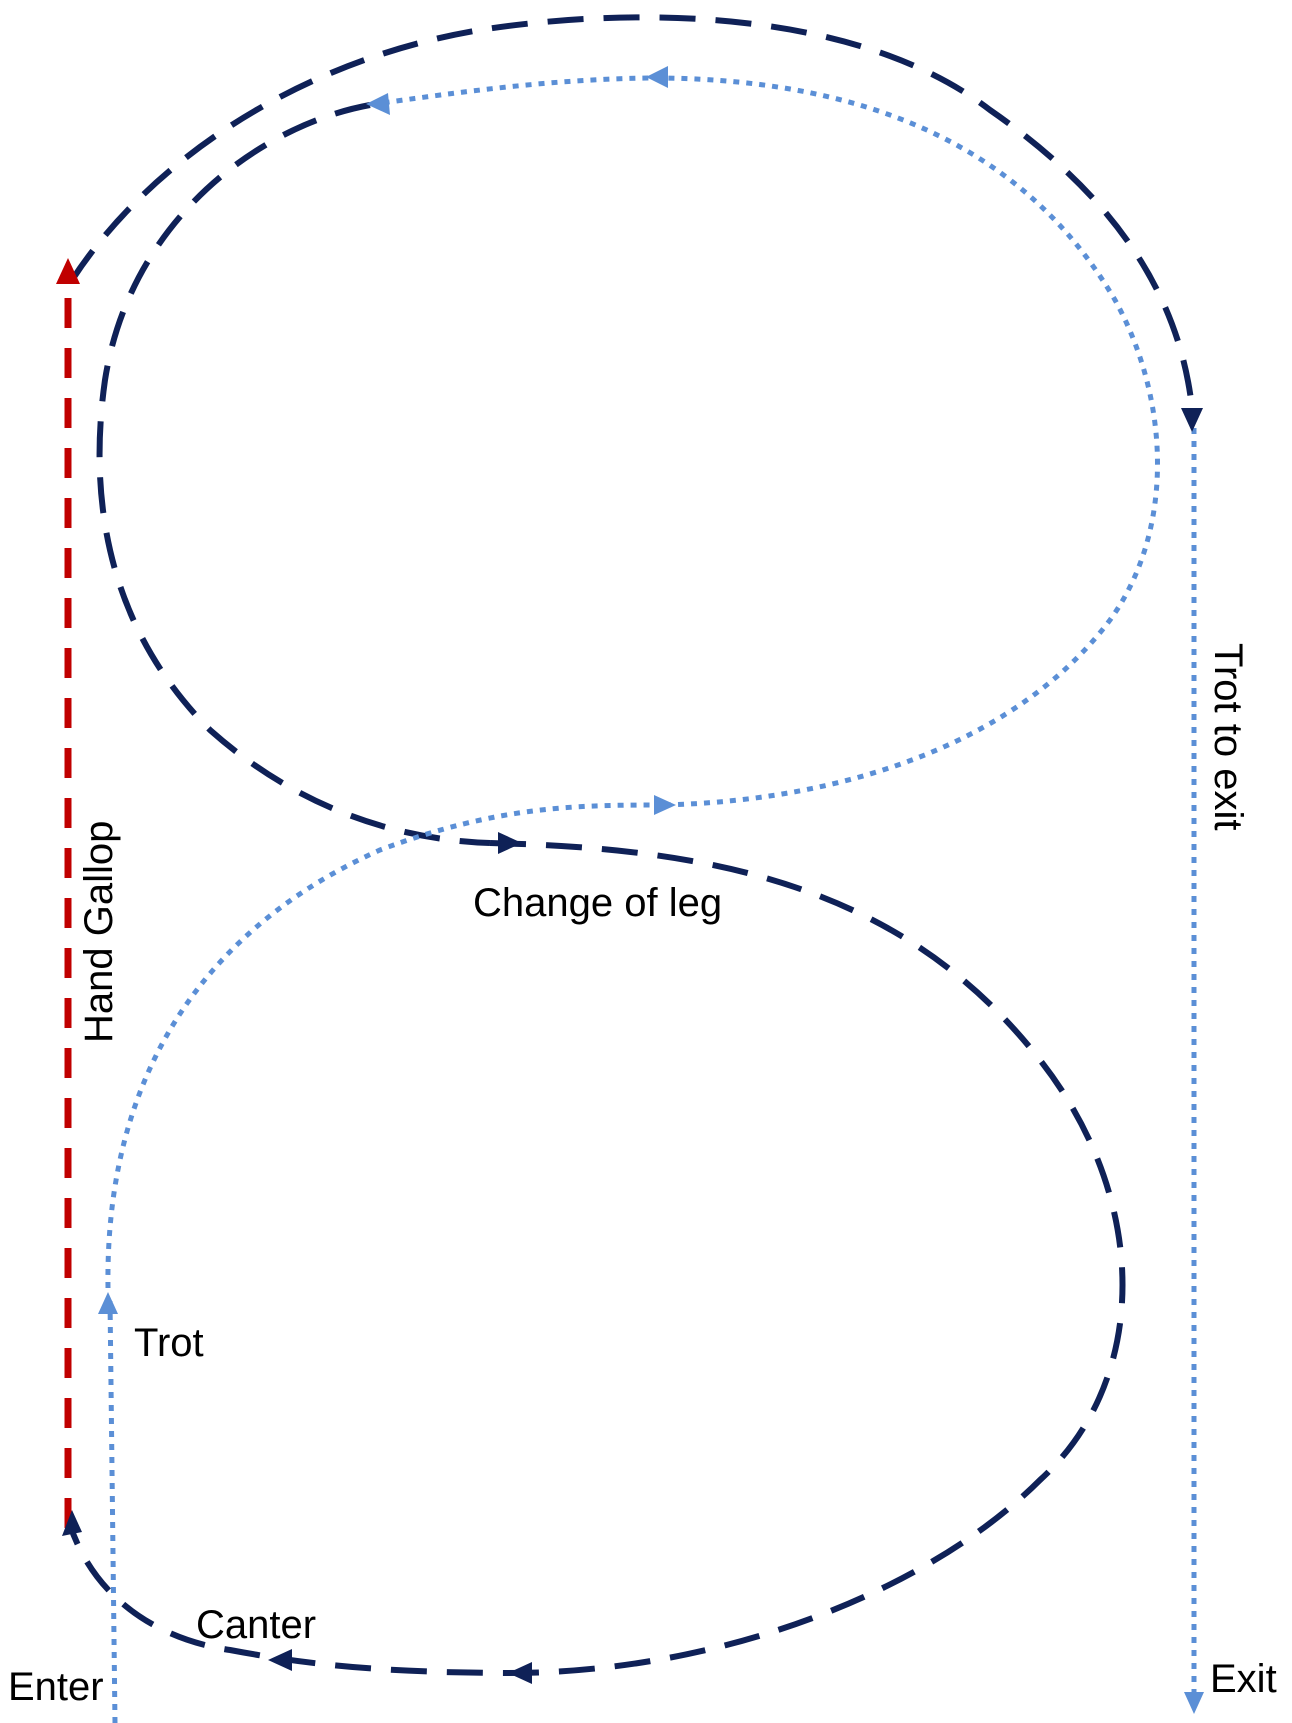  Describe the element at coordinates (385, 1045) in the screenshot. I see `trot-path-diagonal` at that location.